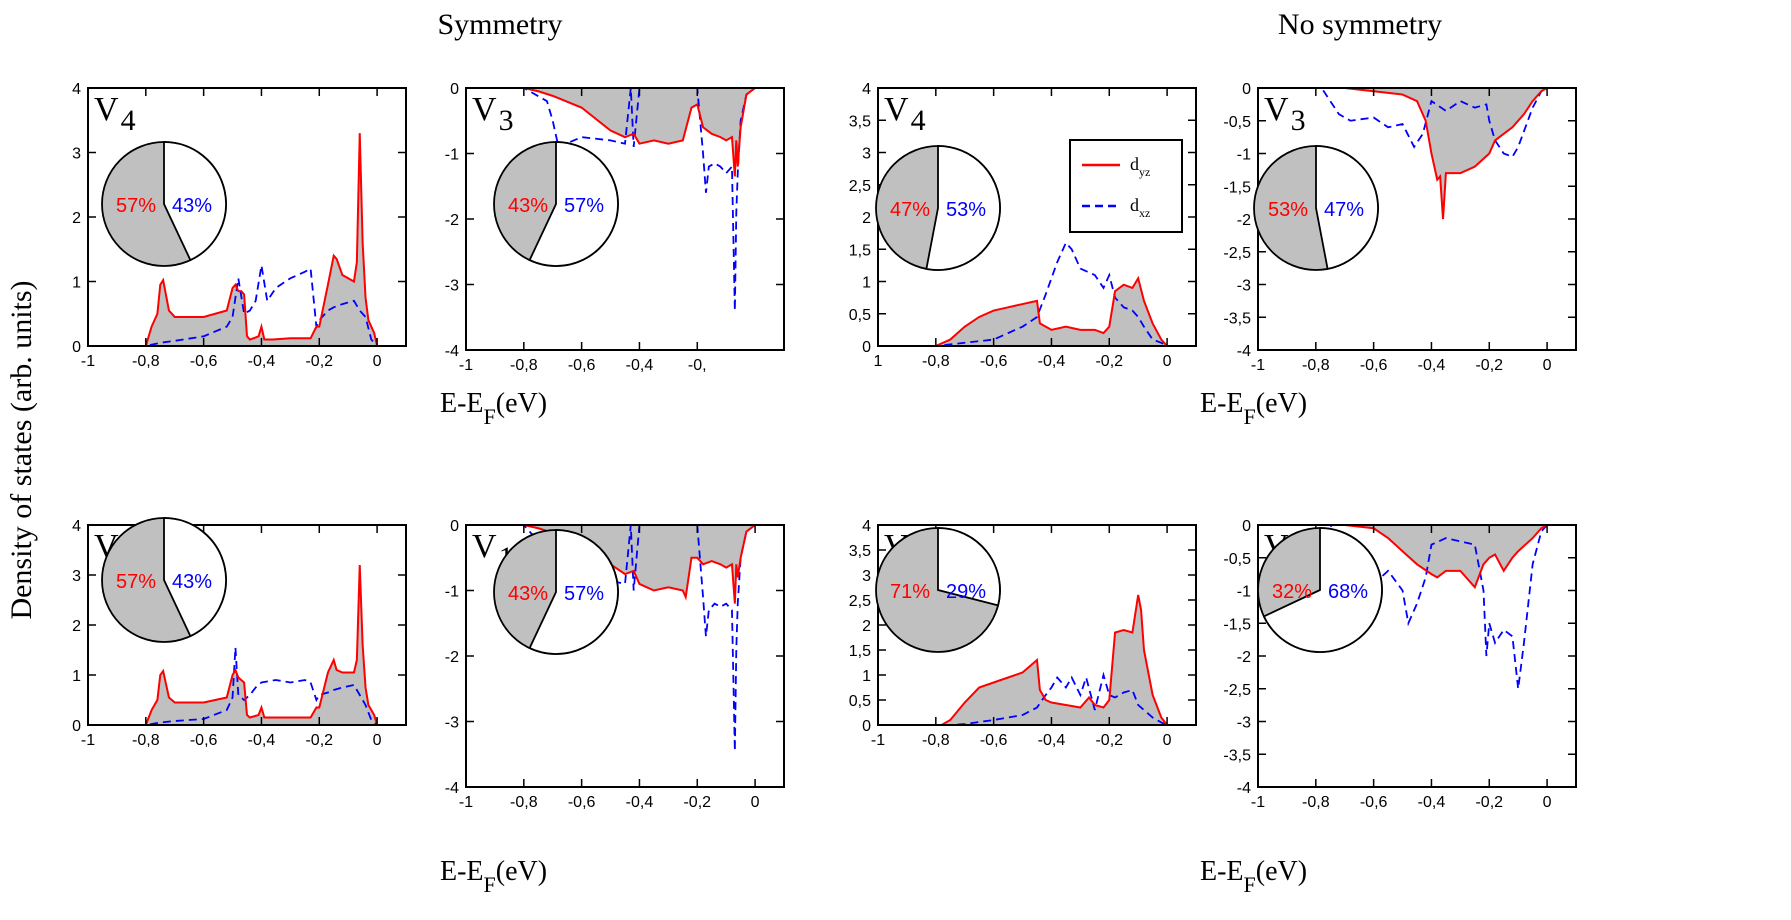 The height and width of the screenshot is (920, 1791). I want to click on panel-sym_v3: -1 -0,8 -0,6 -0,4 -0, 0 -1 -2 -3 -4 V3 43% 57%, so click(615, 227).